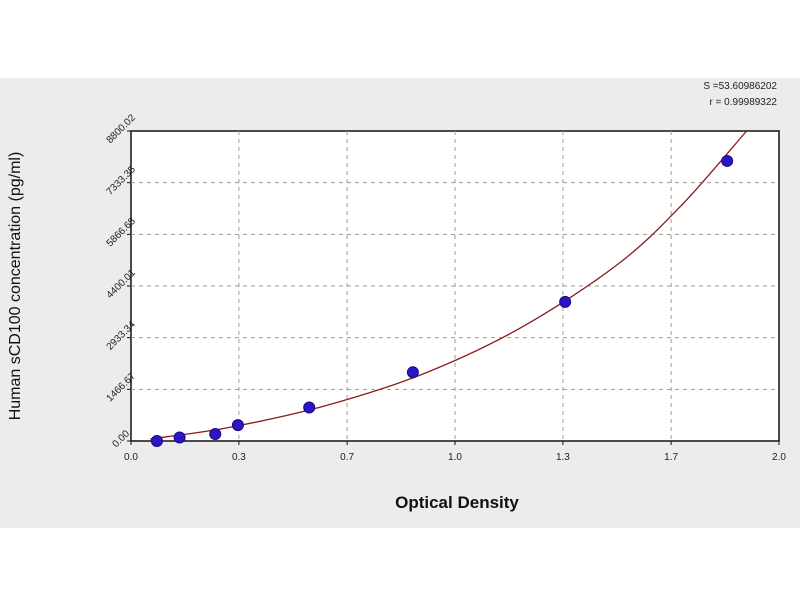  What do you see at coordinates (239, 457) in the screenshot?
I see `x-tick-label: 0.3` at bounding box center [239, 457].